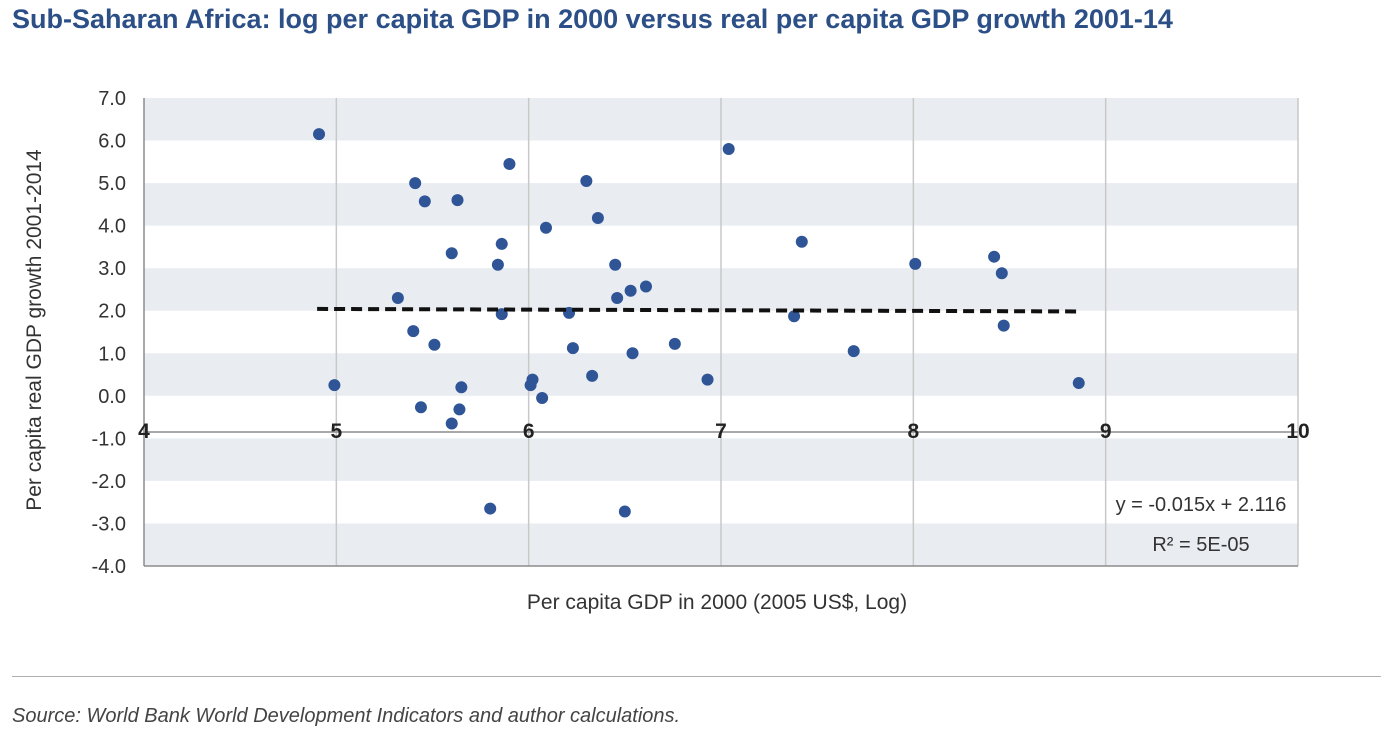 The width and height of the screenshot is (1397, 737). Describe the element at coordinates (112, 312) in the screenshot. I see `y-tick-label: 2.0` at that location.